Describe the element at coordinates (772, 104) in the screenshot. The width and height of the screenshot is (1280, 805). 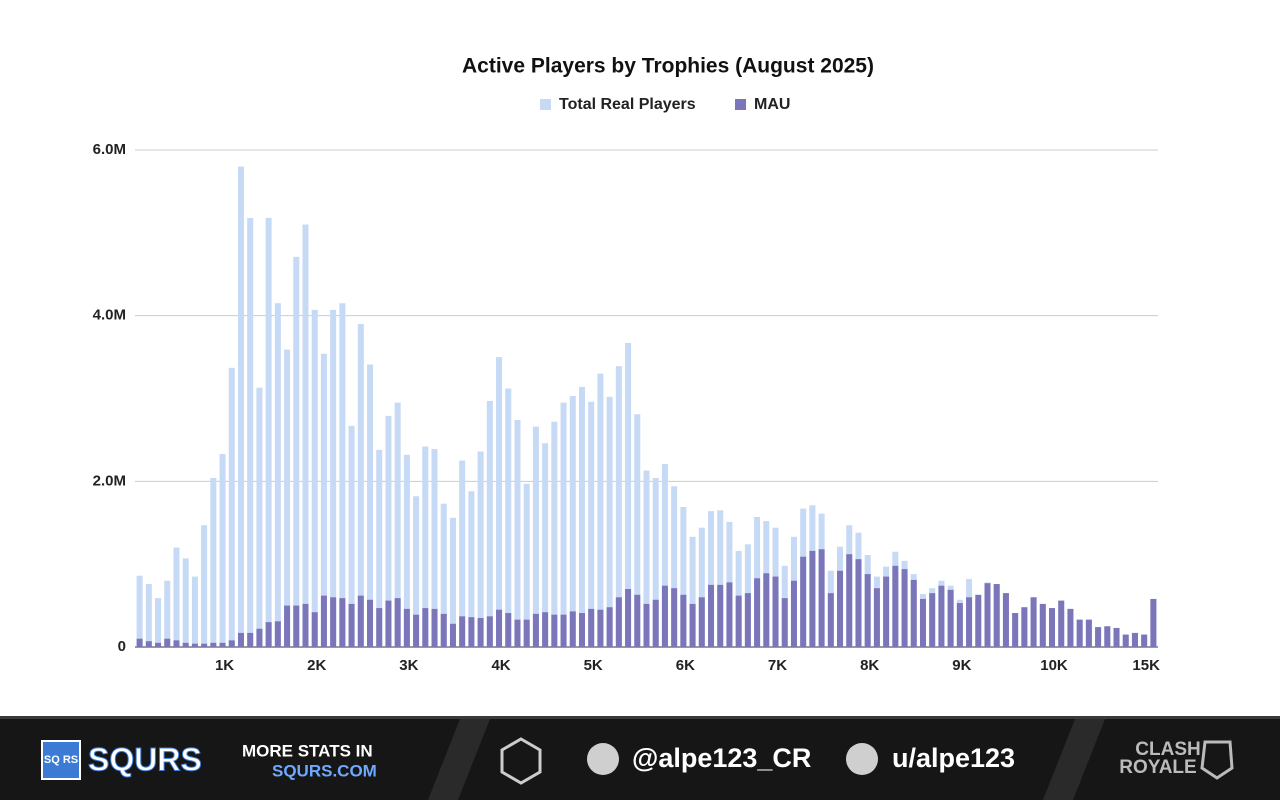
I see `legend-label: MAU` at that location.